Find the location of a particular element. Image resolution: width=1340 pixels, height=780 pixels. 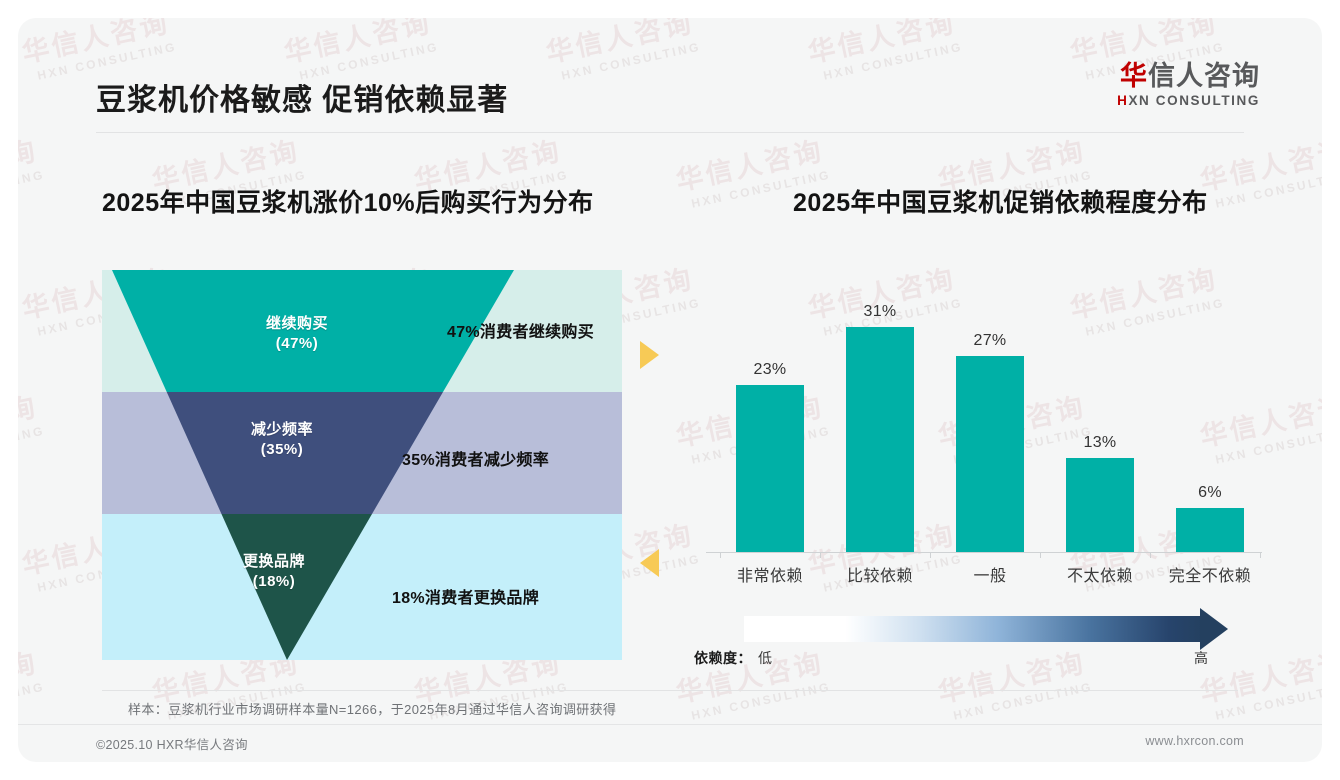

bar-value-label: 13% is located at coordinates (1100, 442).